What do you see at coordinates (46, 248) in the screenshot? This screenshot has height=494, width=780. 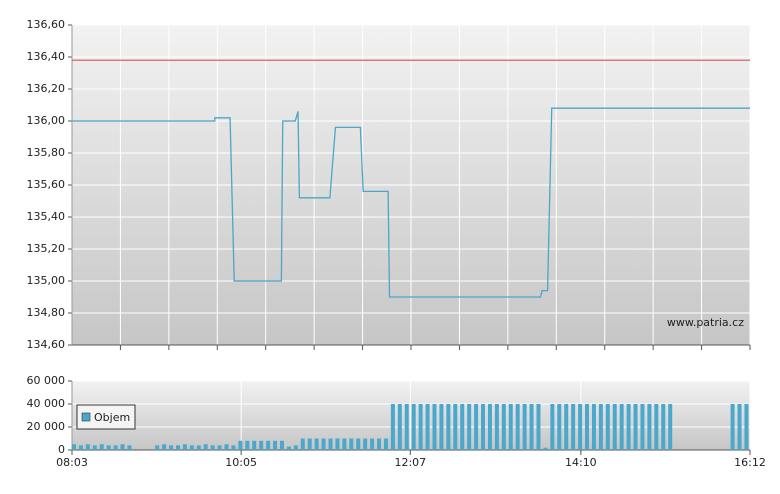 I see `y-tick-label: 135,20` at bounding box center [46, 248].